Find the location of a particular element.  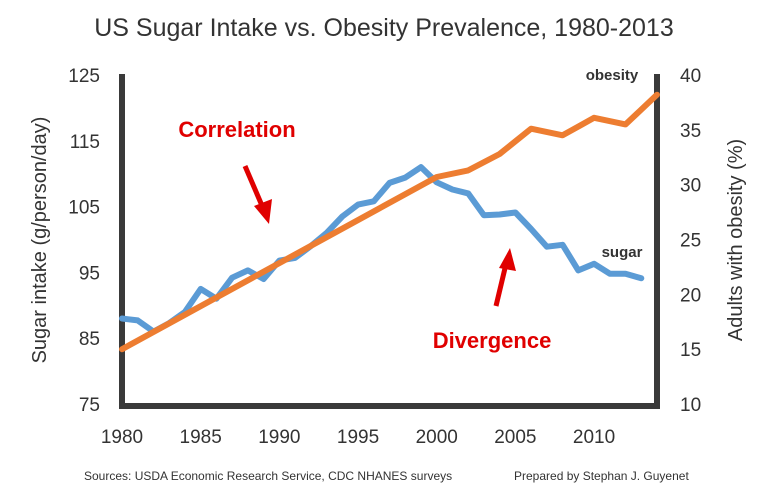

x-tick-label: 2010 is located at coordinates (594, 437).